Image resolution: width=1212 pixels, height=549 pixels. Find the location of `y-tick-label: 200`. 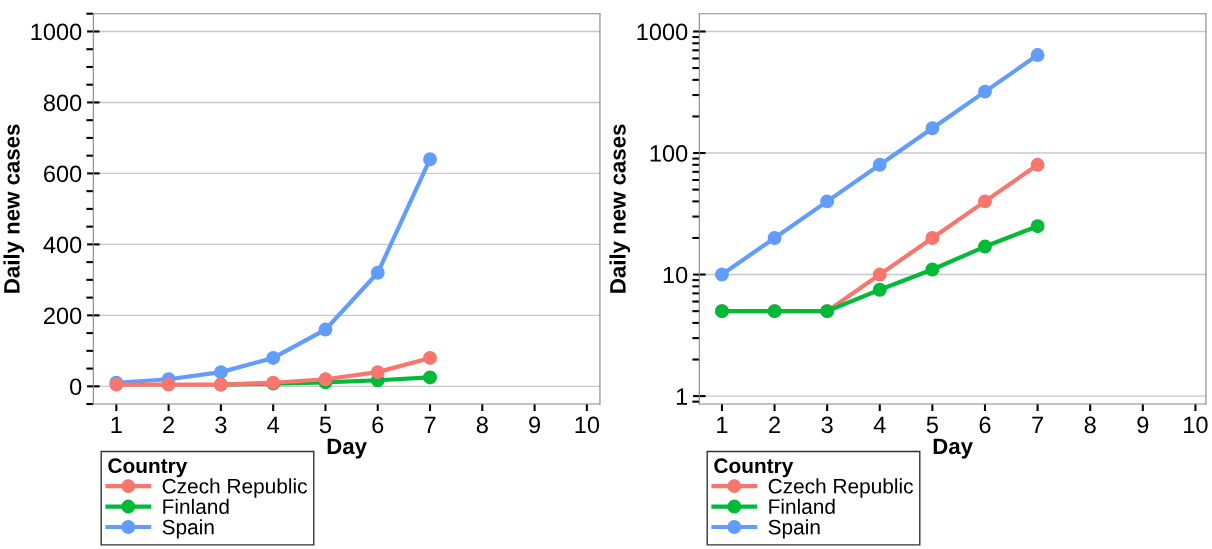

y-tick-label: 200 is located at coordinates (63, 316).